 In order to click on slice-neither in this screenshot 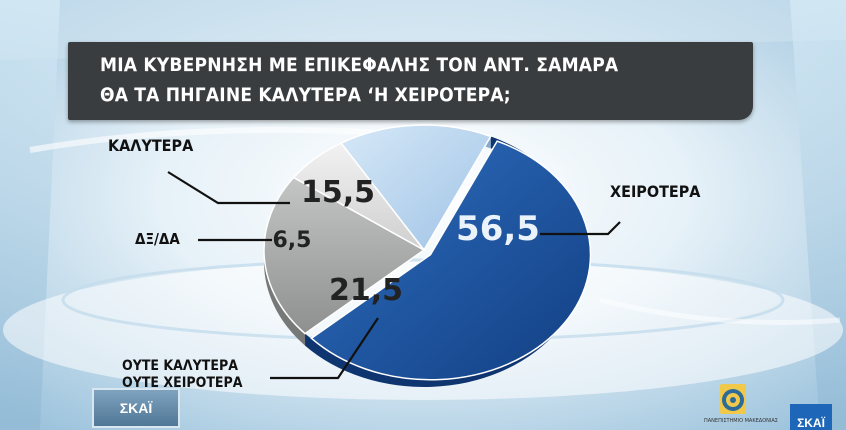, I will do `click(344, 255)`.